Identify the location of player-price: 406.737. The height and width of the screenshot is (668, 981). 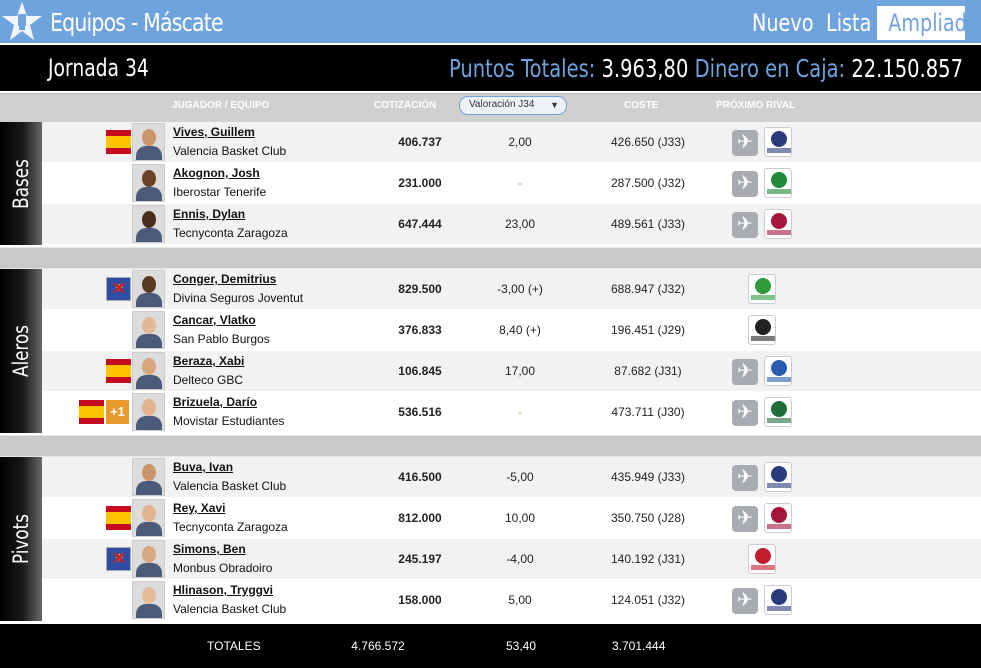
(420, 142).